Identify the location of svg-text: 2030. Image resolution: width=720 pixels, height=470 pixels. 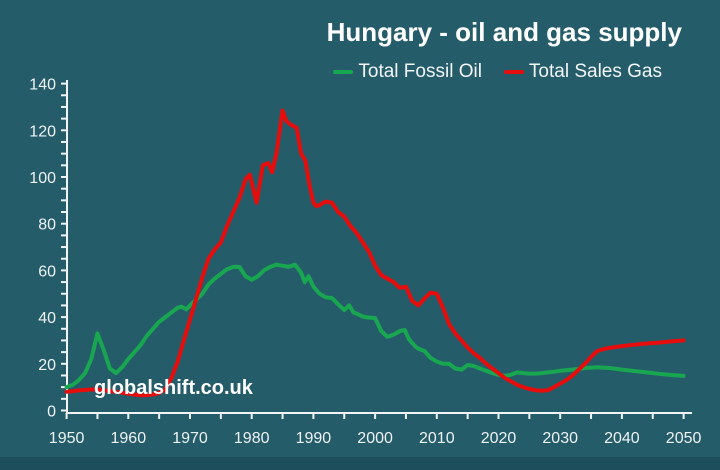
(560, 438).